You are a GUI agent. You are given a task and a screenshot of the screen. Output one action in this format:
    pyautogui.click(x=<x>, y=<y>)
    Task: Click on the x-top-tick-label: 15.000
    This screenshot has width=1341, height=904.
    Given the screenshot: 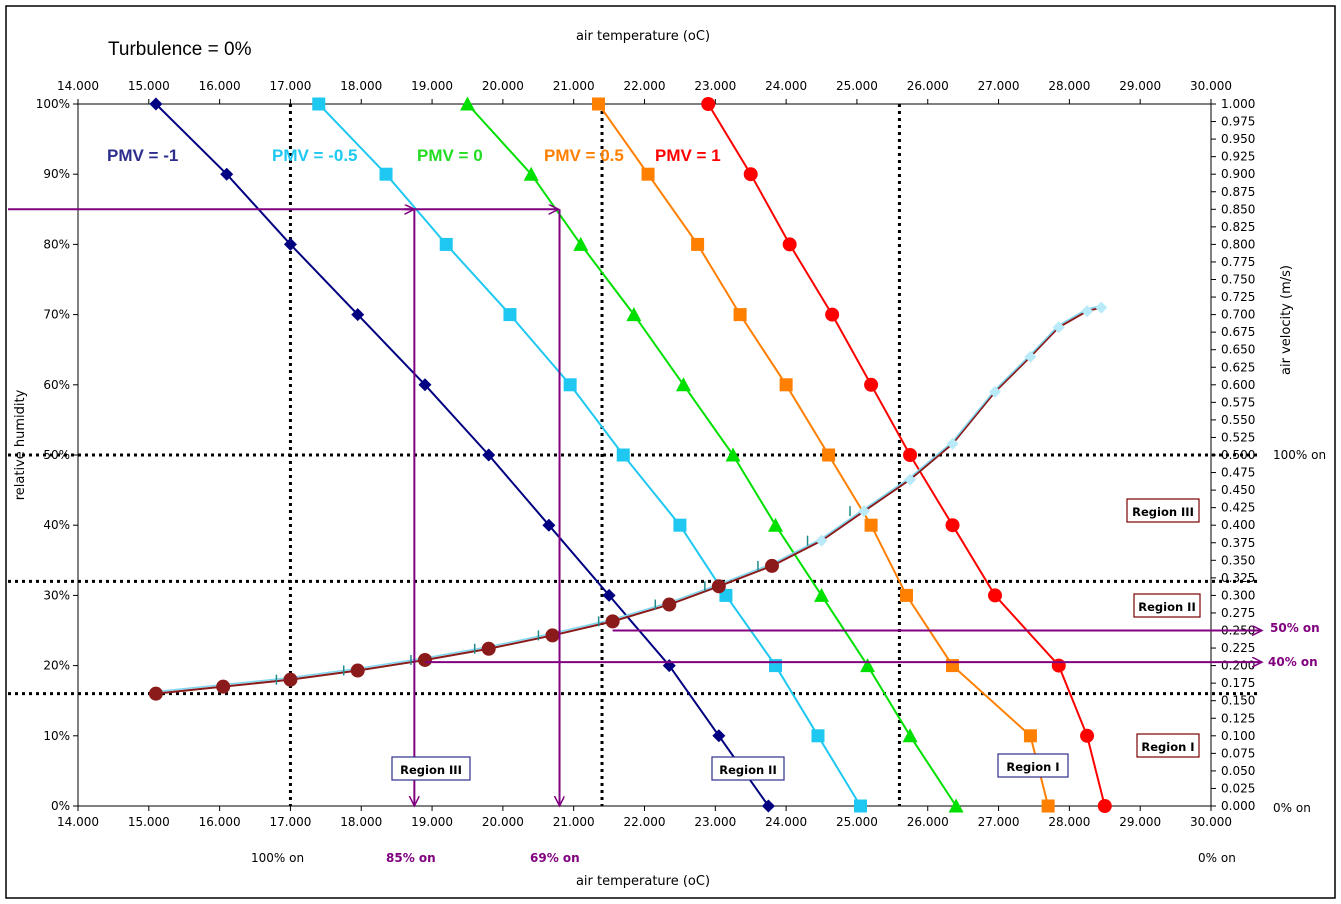 What is the action you would take?
    pyautogui.click(x=149, y=86)
    